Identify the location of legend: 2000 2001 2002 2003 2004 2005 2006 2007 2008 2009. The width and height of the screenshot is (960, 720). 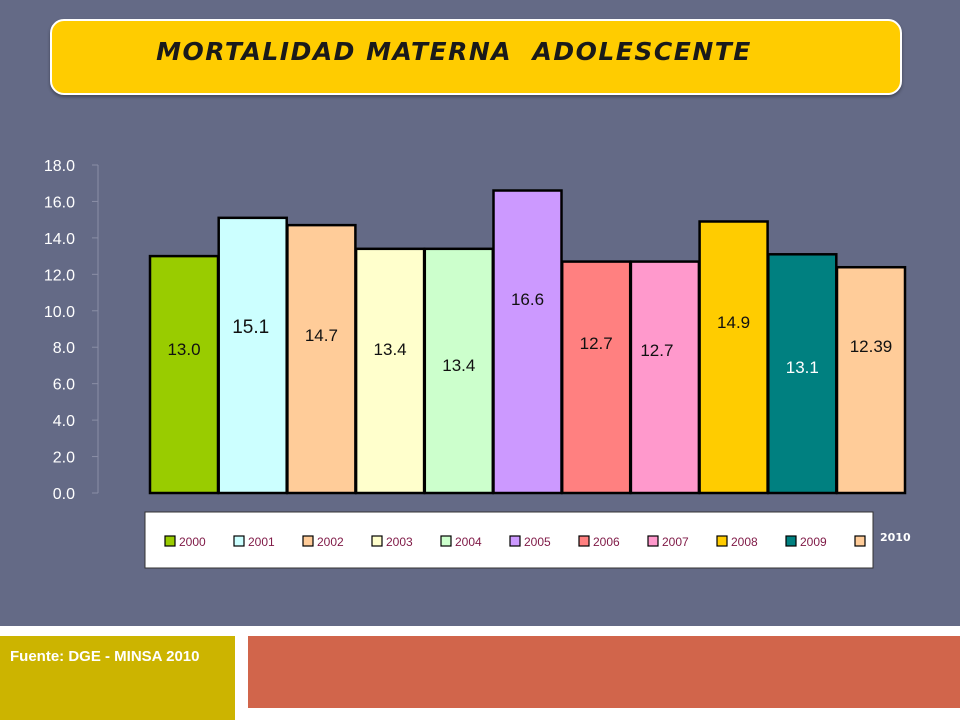
(509, 540).